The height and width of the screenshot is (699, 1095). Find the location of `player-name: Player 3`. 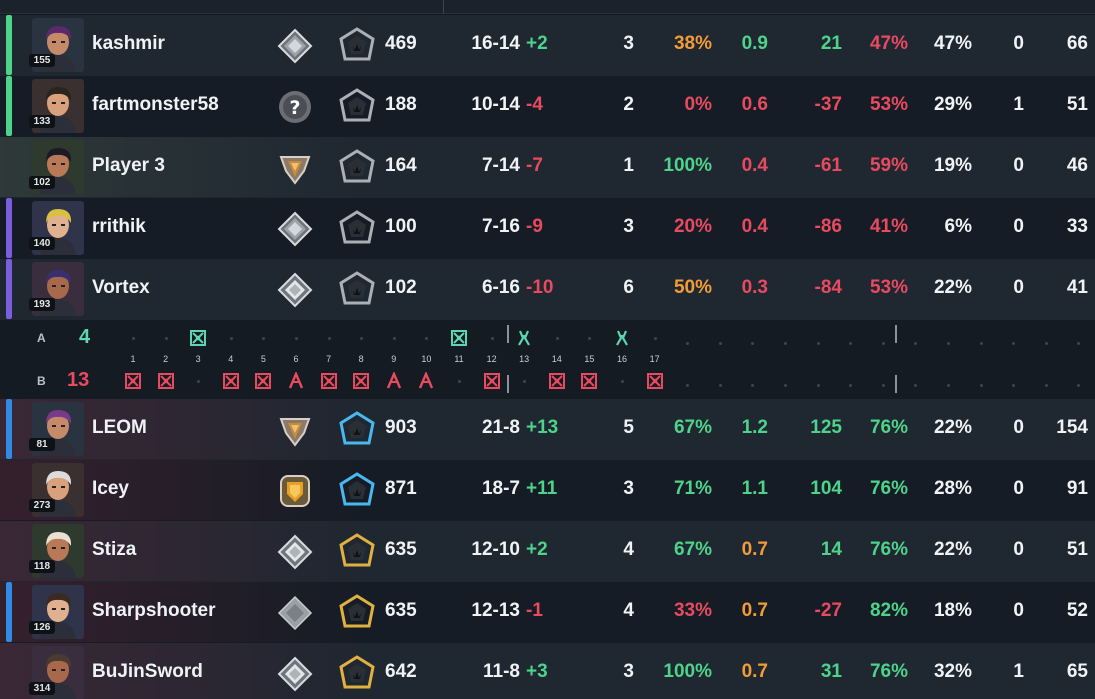

player-name: Player 3 is located at coordinates (128, 165).